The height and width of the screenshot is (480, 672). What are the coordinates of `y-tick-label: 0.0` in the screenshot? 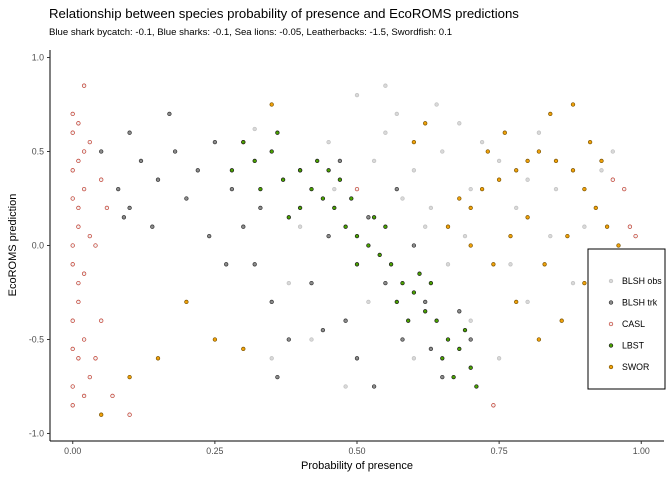 It's located at (38, 246).